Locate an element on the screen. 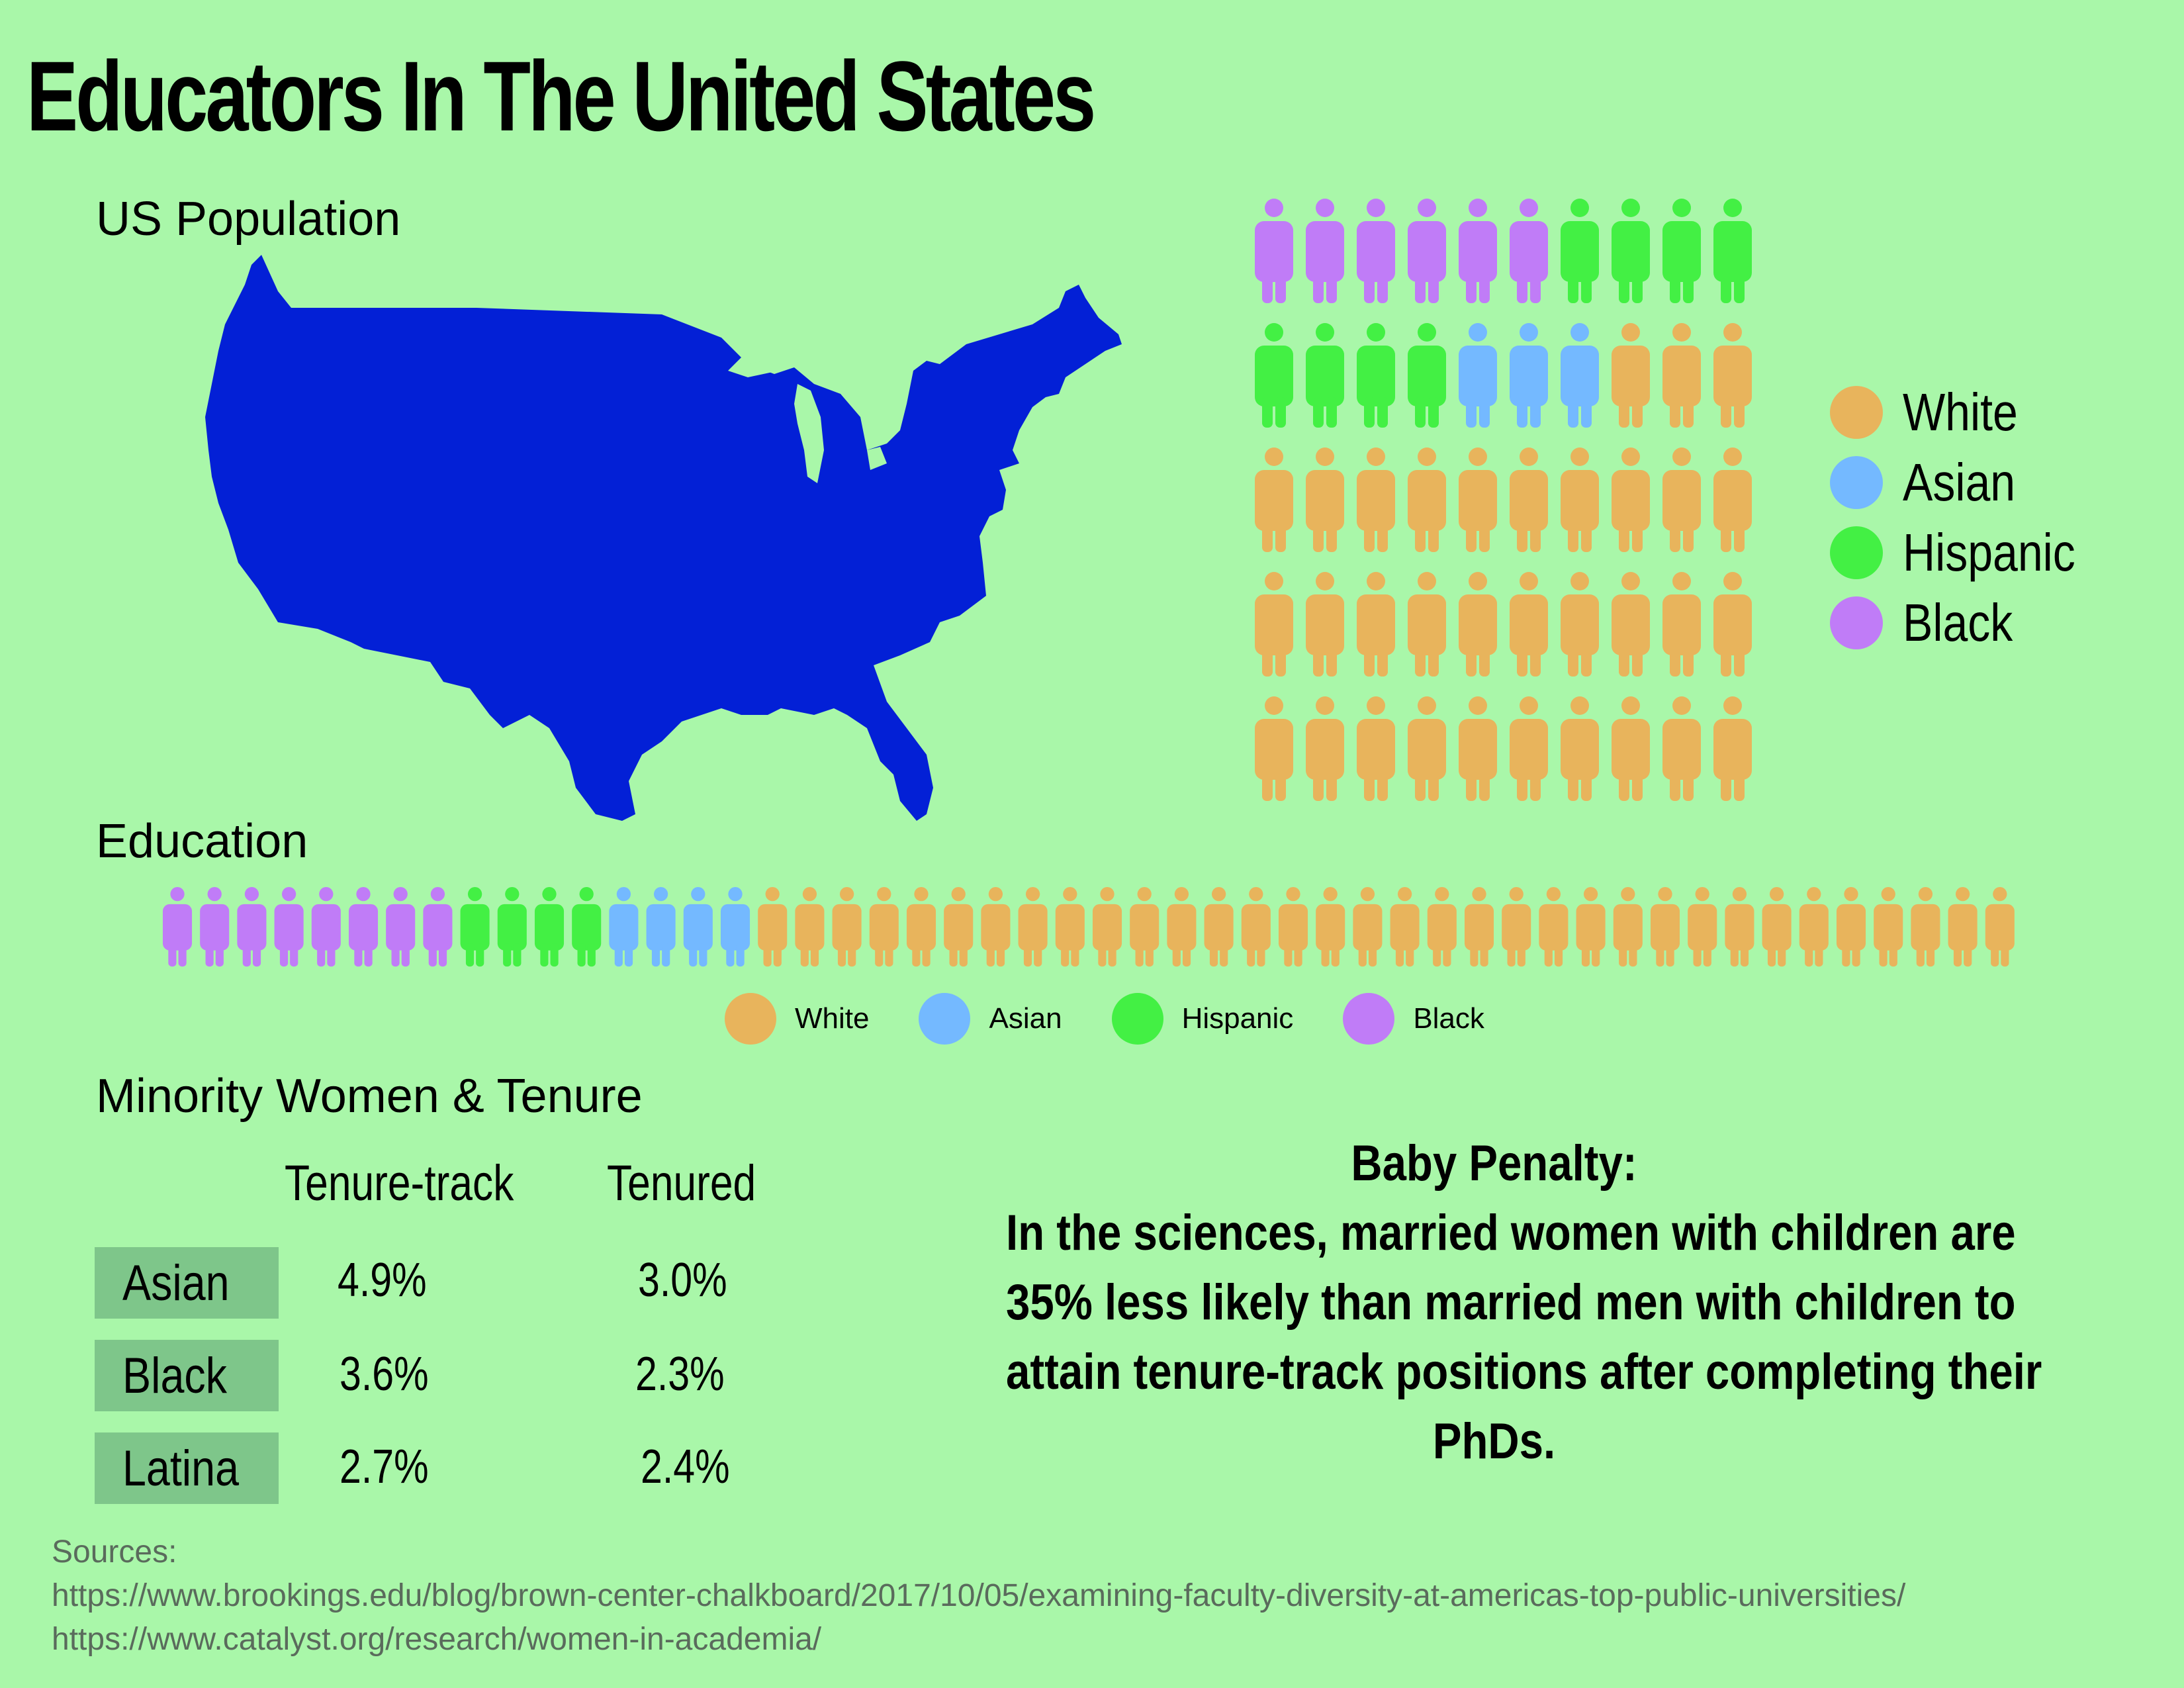 This screenshot has width=2184, height=1688. baby-penalty-text: PhDs. is located at coordinates (1494, 1441).